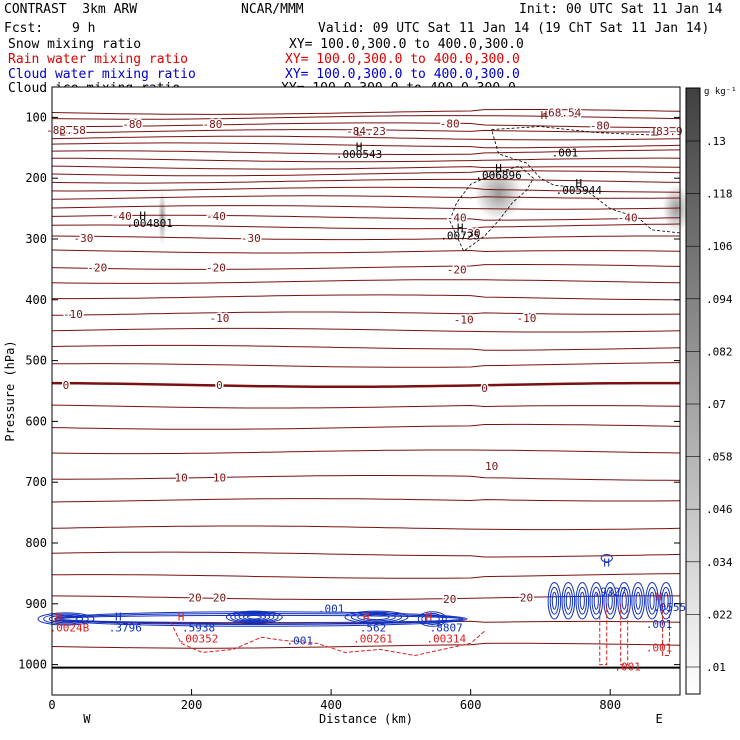 This screenshot has height=740, width=740. What do you see at coordinates (498, 175) in the screenshot?
I see `extremum-value-label: .006896` at bounding box center [498, 175].